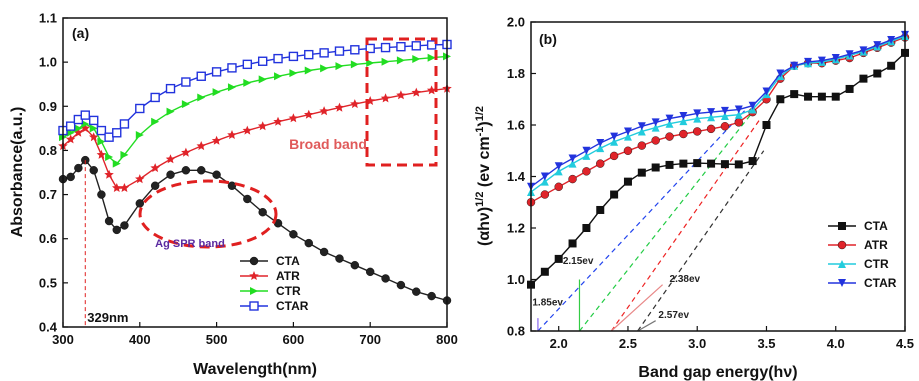 Image resolution: width=919 pixels, height=381 pixels. What do you see at coordinates (140, 339) in the screenshot?
I see `x-tick-label: 400` at bounding box center [140, 339].